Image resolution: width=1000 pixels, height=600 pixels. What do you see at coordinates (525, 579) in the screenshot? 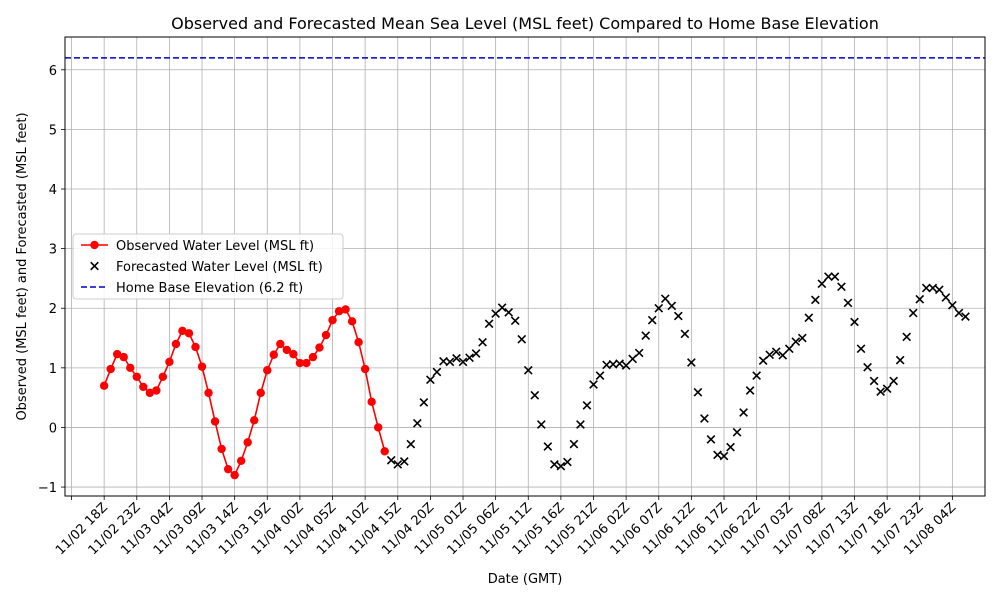
I see `x-axis-label: Date (GMT)` at bounding box center [525, 579].